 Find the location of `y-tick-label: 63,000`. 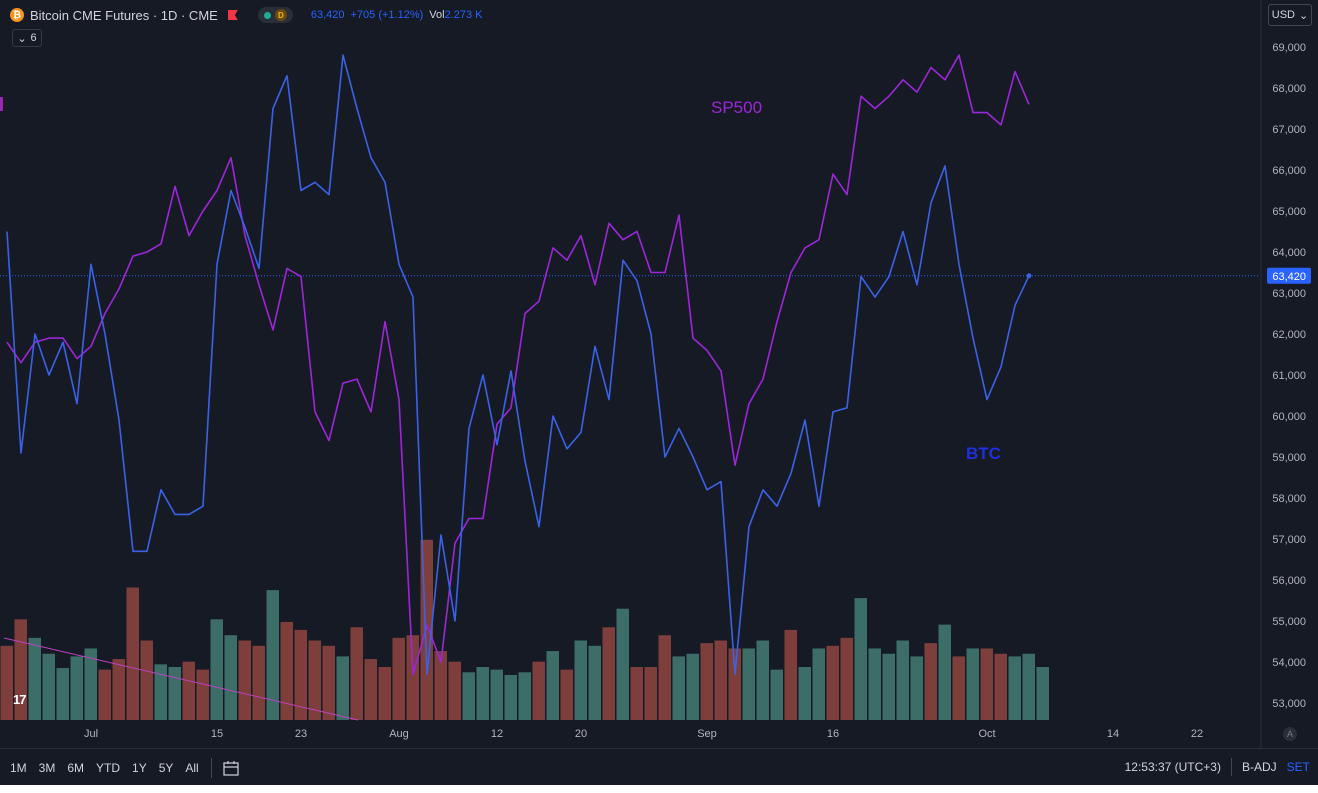

y-tick-label: 63,000 is located at coordinates (1289, 294).